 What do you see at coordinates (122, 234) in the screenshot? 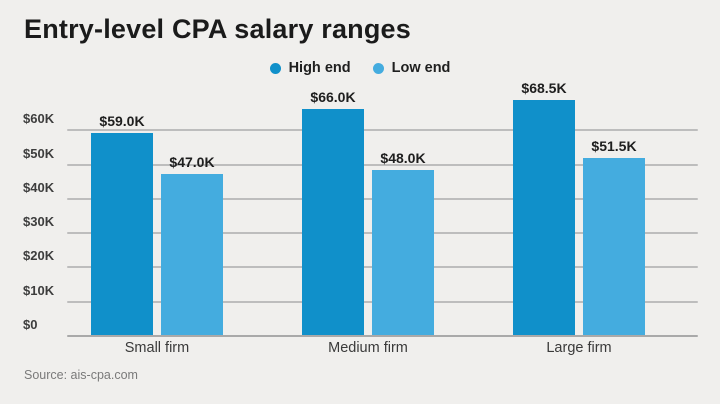
I see `bar-high-end-small-firm` at bounding box center [122, 234].